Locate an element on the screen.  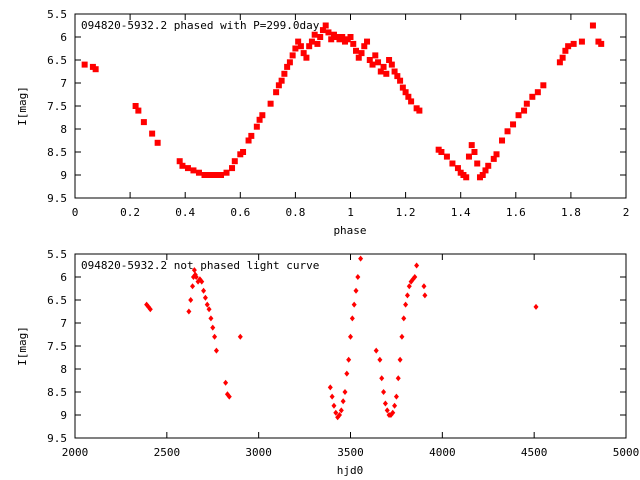
phased-plot-title: 094820-5932.2 phased with P=299.0day is located at coordinates (200, 25).